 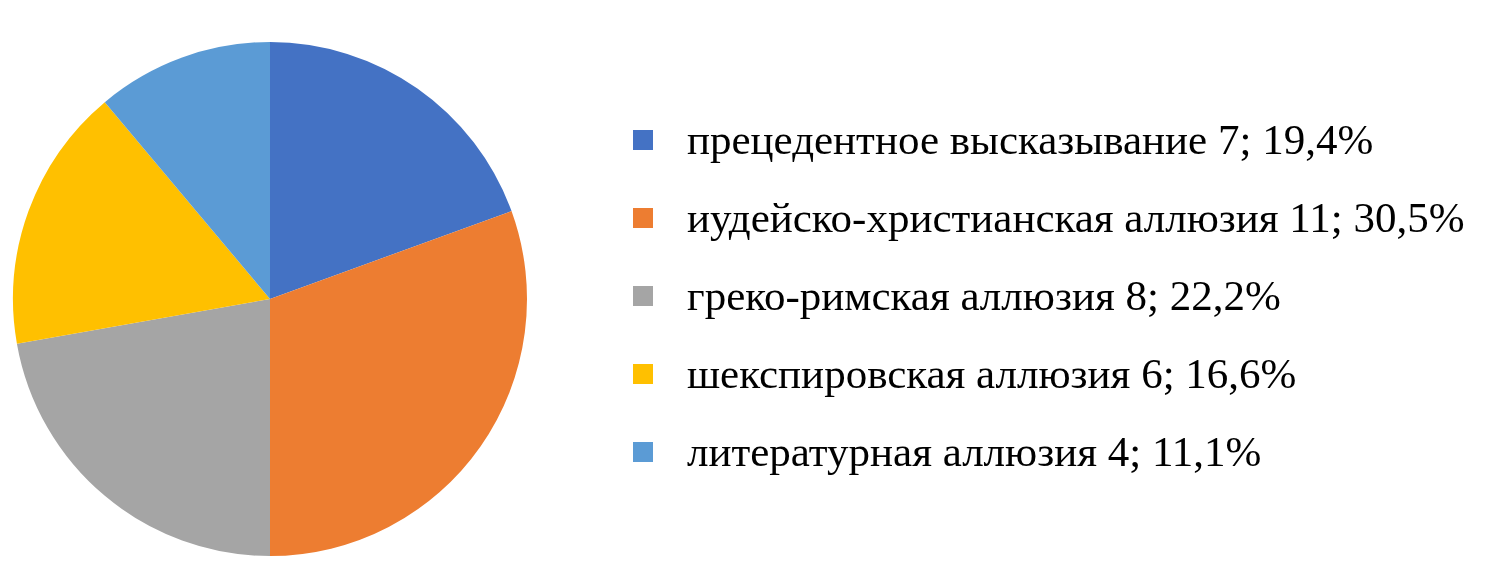 What do you see at coordinates (974, 452) in the screenshot?
I see `legend-label: литературная аллюзия 4; 11,1%` at bounding box center [974, 452].